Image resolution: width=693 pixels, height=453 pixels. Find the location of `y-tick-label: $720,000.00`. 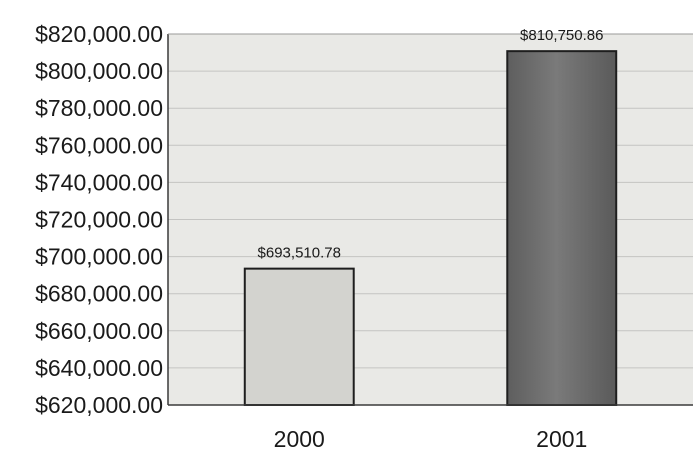

y-tick-label: $720,000.00 is located at coordinates (99, 220).